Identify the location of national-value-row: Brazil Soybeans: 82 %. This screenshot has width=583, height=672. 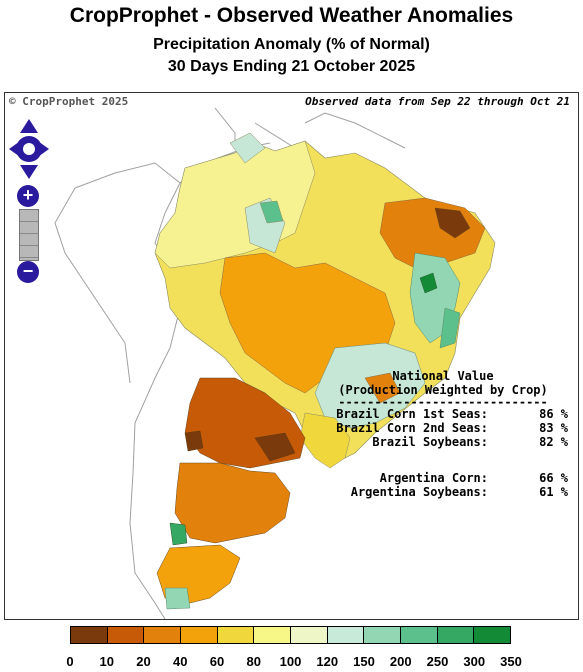
(443, 442).